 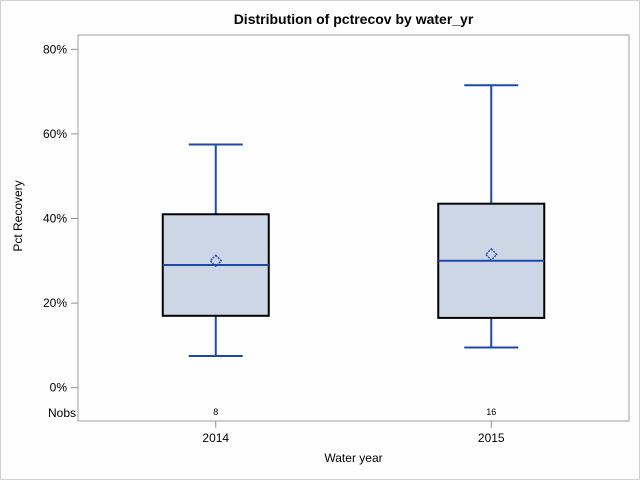 What do you see at coordinates (491, 254) in the screenshot?
I see `mean-marker-2015` at bounding box center [491, 254].